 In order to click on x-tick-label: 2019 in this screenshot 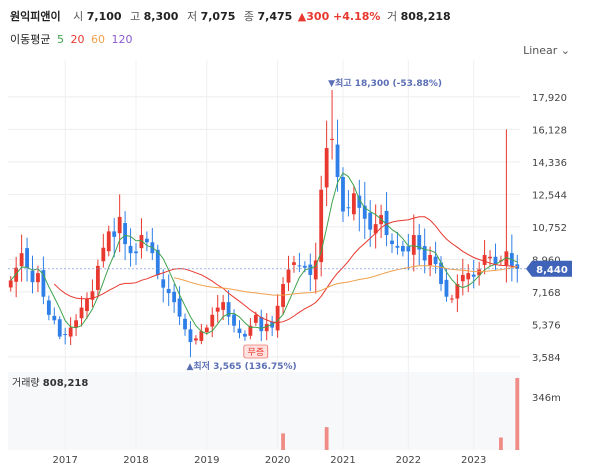, I will do `click(206, 460)`.